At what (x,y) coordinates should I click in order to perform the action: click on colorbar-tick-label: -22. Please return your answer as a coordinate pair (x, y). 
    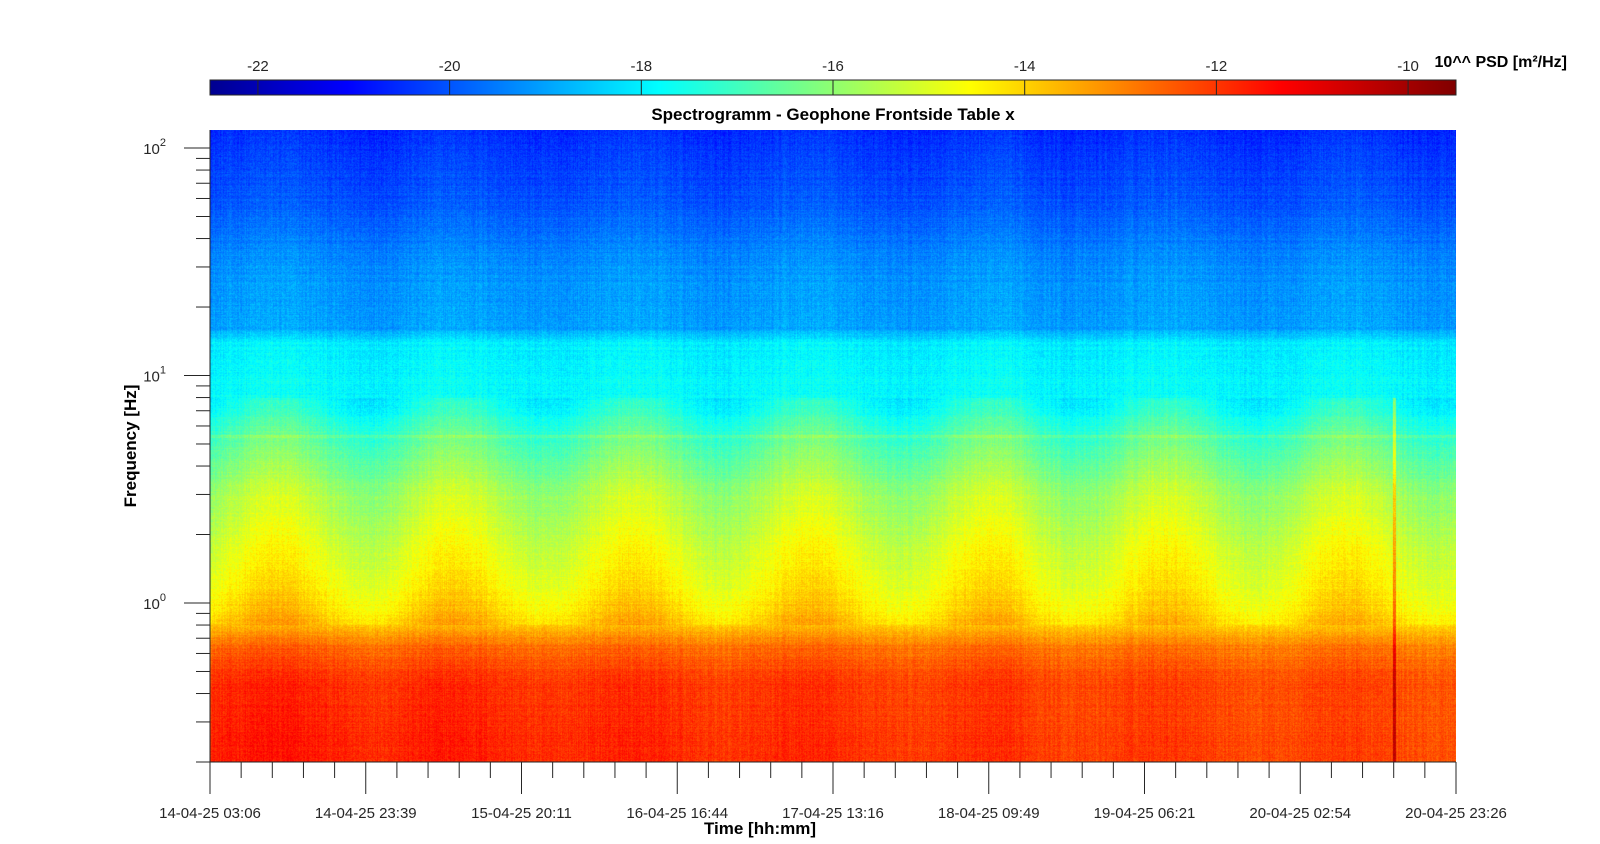
    Looking at the image, I should click on (258, 66).